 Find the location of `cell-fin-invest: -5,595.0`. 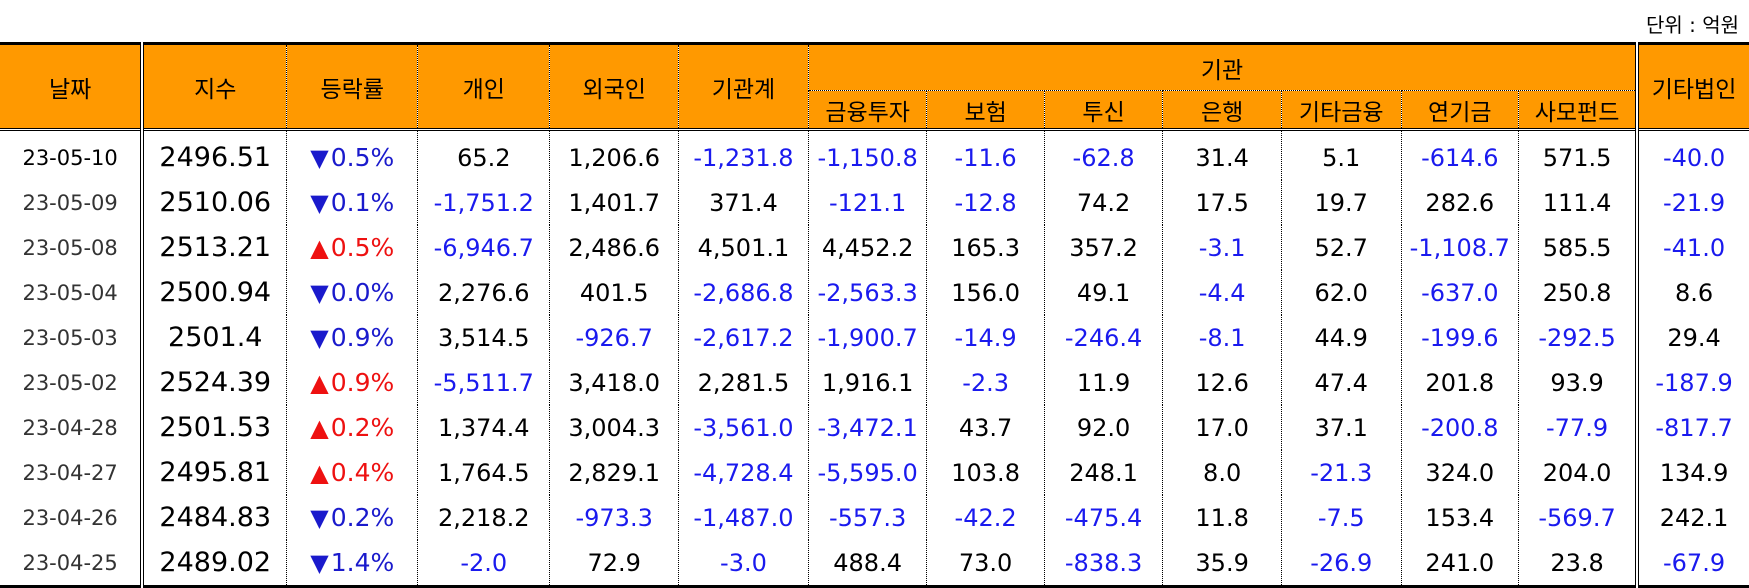

cell-fin-invest: -5,595.0 is located at coordinates (868, 472).